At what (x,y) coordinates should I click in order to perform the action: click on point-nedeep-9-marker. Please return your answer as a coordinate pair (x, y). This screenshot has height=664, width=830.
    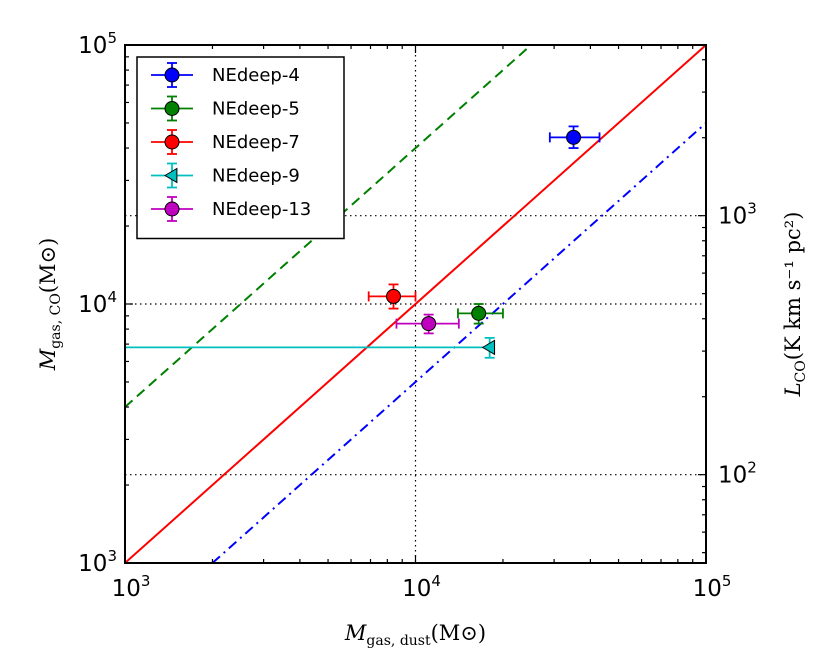
    Looking at the image, I should click on (488, 347).